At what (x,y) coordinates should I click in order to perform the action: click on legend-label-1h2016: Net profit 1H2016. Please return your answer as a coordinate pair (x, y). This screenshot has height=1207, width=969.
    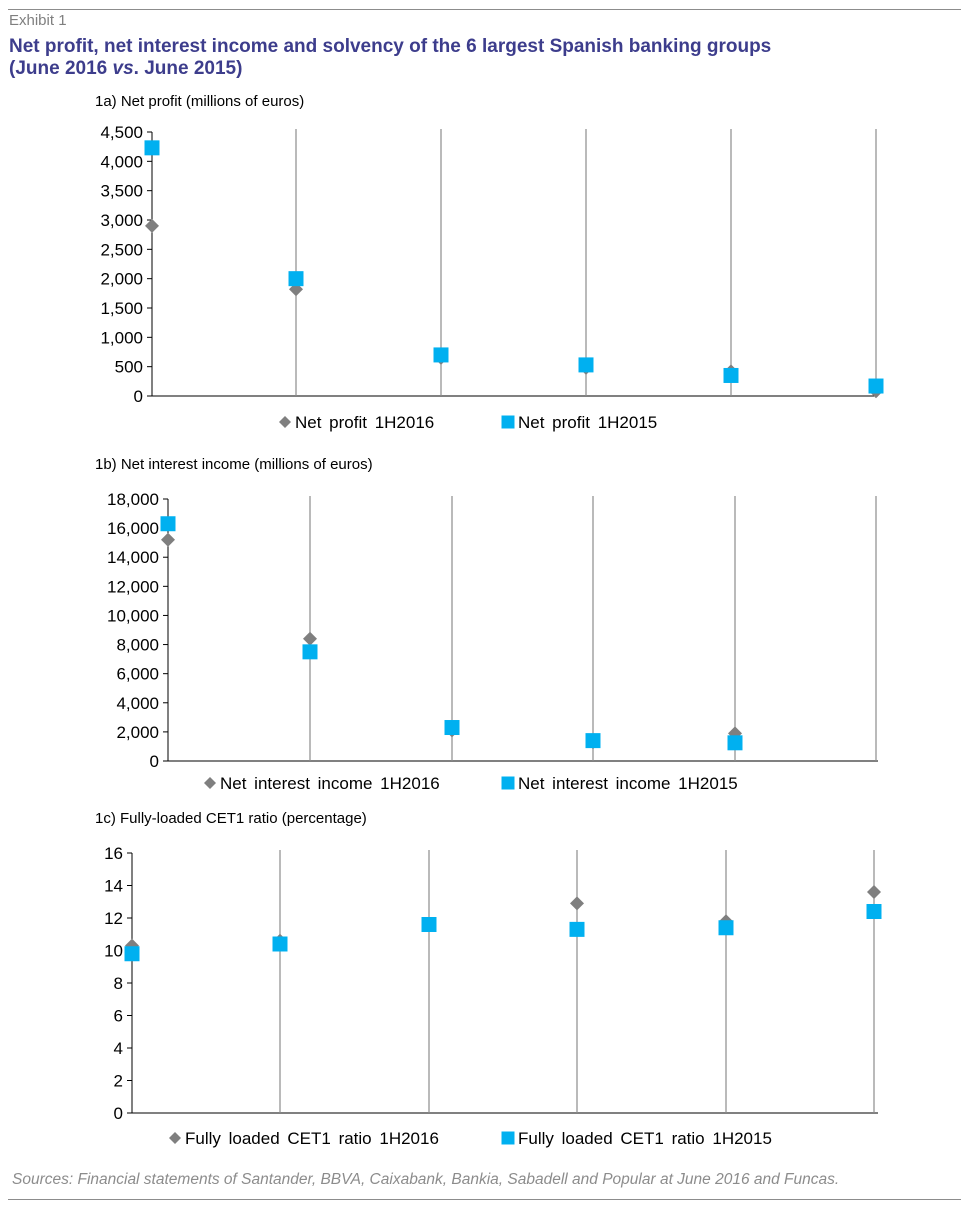
    Looking at the image, I should click on (364, 422).